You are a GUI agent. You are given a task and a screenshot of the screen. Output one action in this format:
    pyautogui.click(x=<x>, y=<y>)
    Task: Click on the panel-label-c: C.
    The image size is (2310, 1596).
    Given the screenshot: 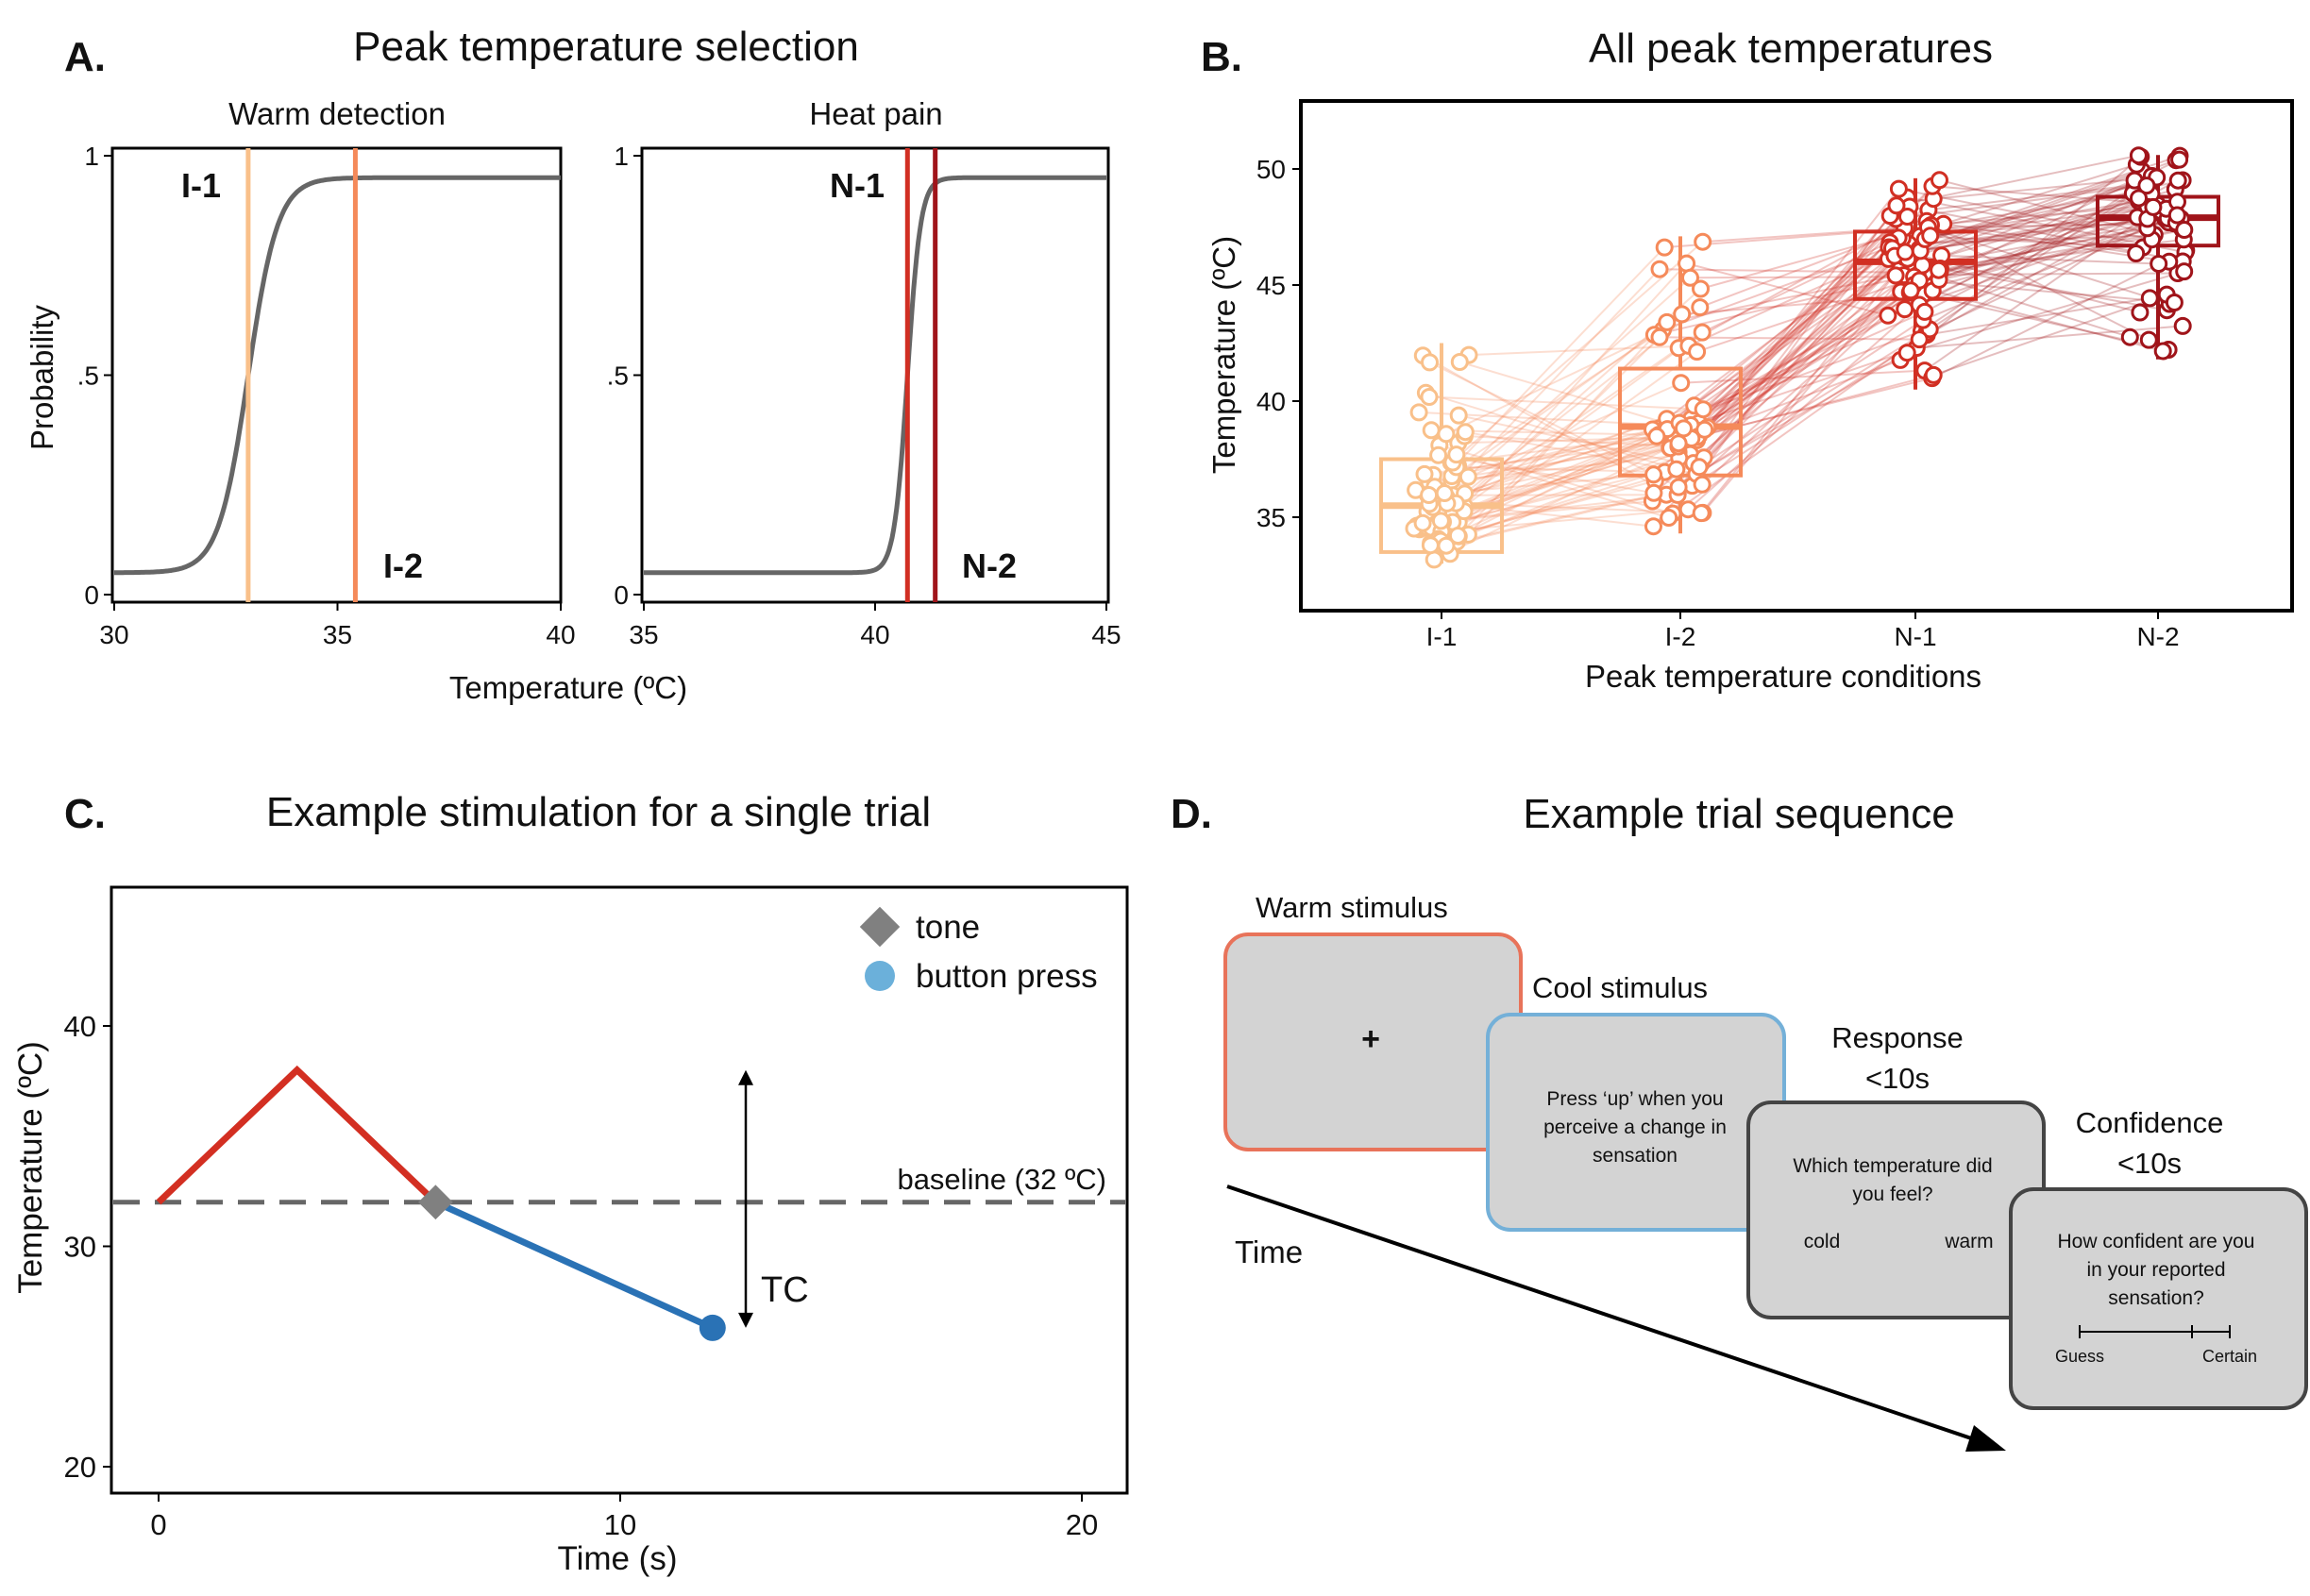 What is the action you would take?
    pyautogui.click(x=85, y=814)
    